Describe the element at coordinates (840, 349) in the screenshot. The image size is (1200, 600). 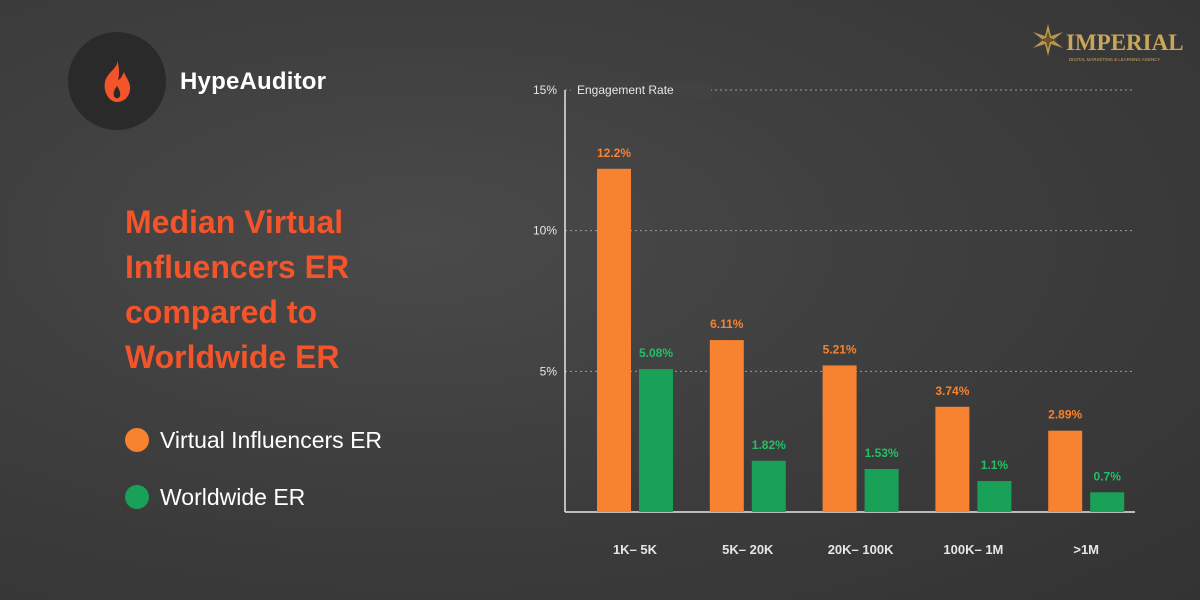
I see `data-label-virtual: 5.21%` at that location.